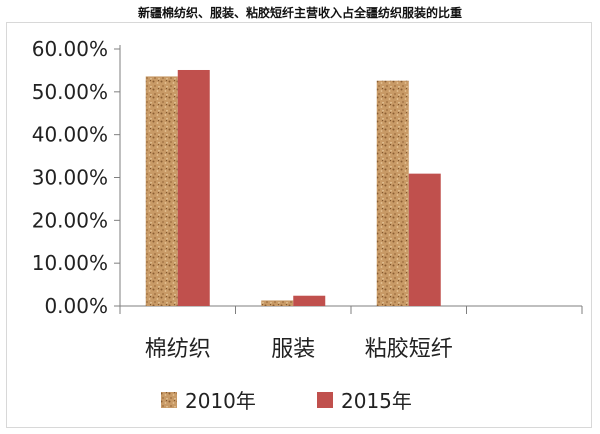 The image size is (600, 434). I want to click on y-tick-label: 0.00%, so click(76, 306).